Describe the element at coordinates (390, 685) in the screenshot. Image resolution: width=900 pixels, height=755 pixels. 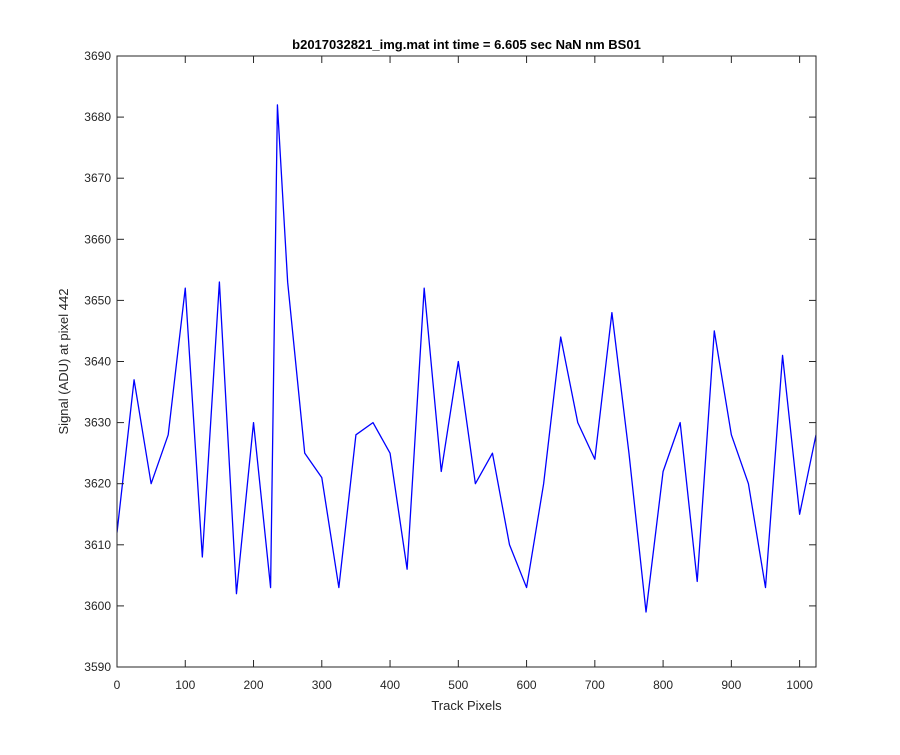
I see `x-tick-label: 400` at that location.